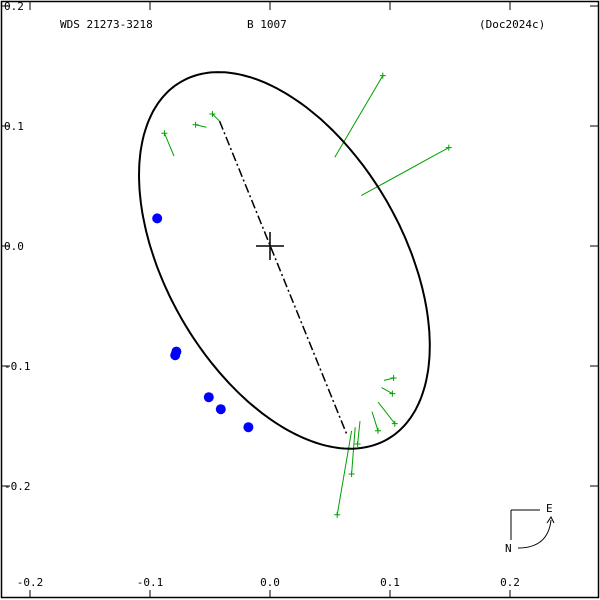  I want to click on compass-arrow-head, so click(550, 520).